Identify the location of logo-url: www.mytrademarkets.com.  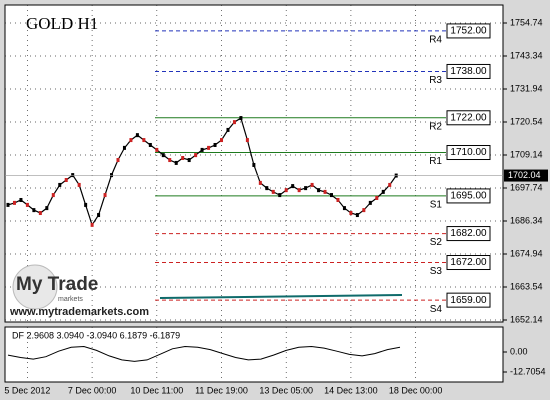
(79, 312).